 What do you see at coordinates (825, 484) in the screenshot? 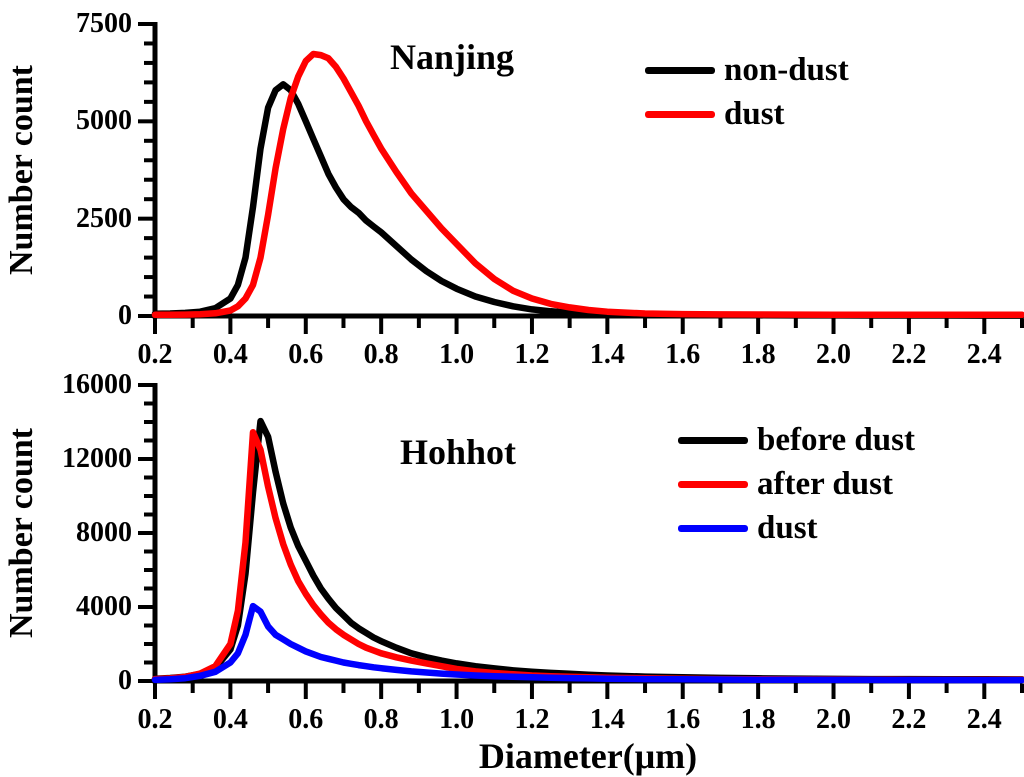
I see `legend-label: after dust` at bounding box center [825, 484].